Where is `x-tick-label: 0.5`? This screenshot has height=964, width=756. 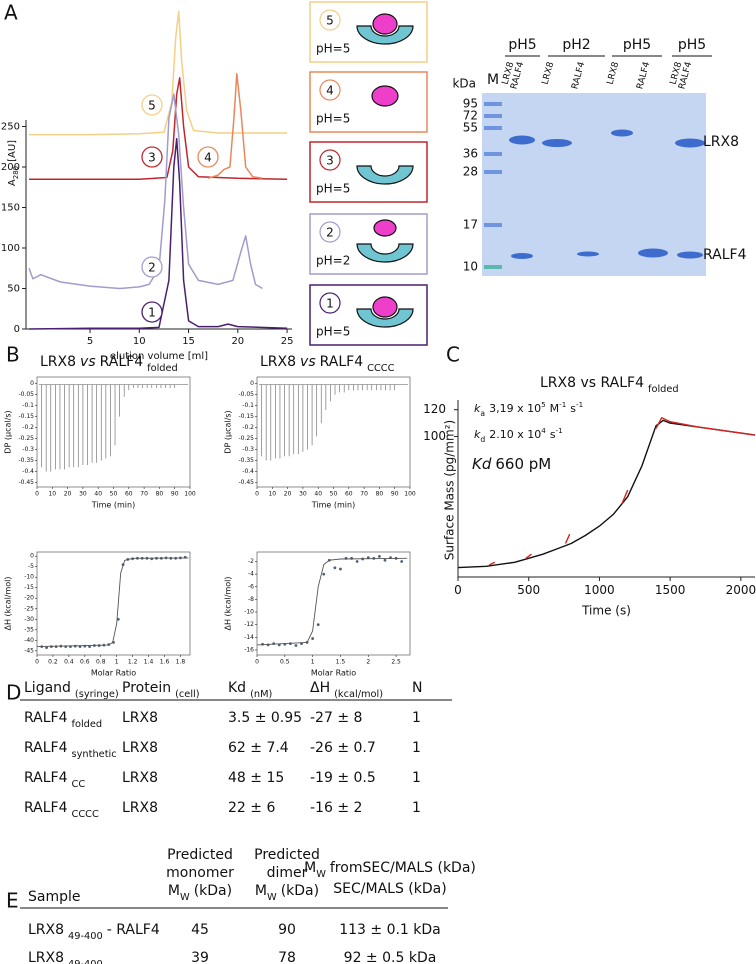
x-tick-label: 0.5 is located at coordinates (285, 661).